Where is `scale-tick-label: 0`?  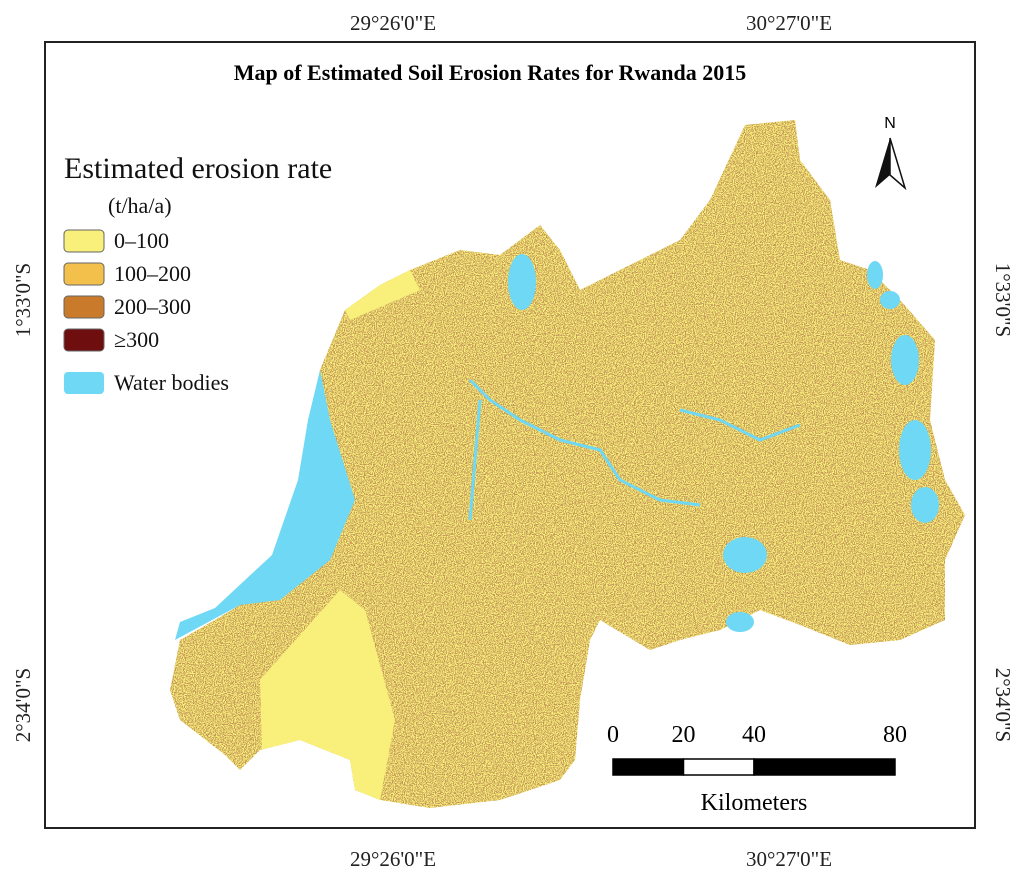
scale-tick-label: 0 is located at coordinates (613, 735).